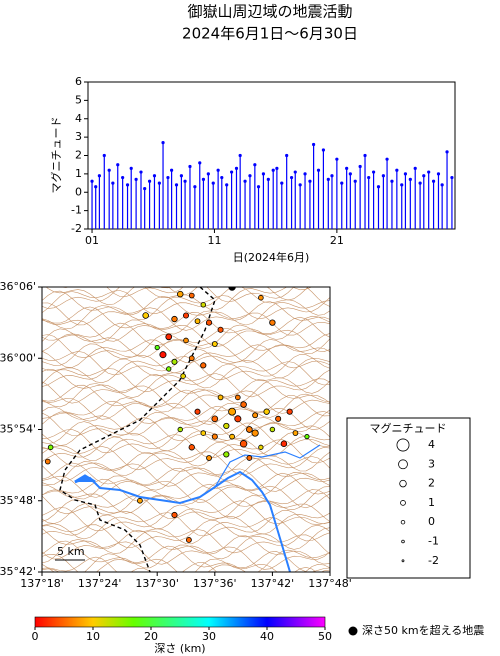 The height and width of the screenshot is (656, 500). Describe the element at coordinates (273, 583) in the screenshot. I see `x-tick-label: 137°42'` at that location.